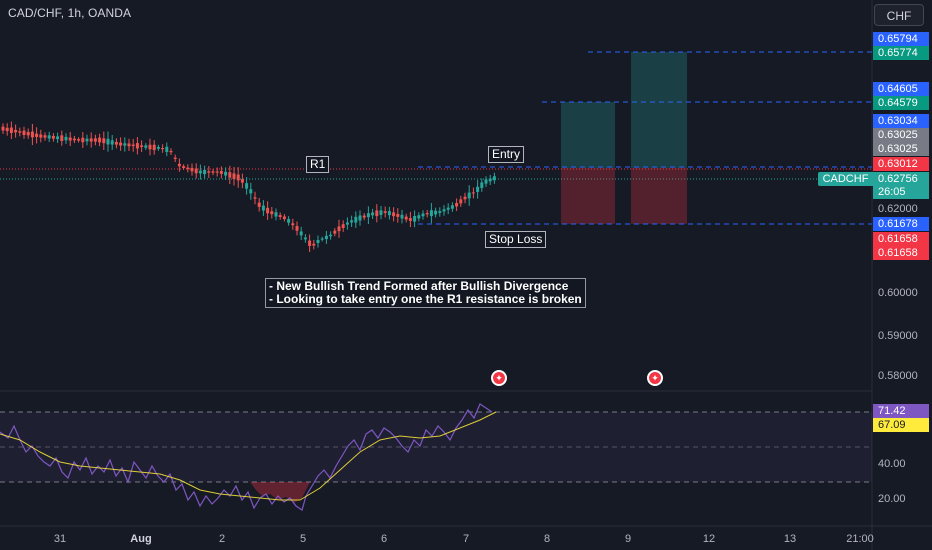  What do you see at coordinates (70, 13) in the screenshot?
I see `ticker-title: CAD/CHF, 1h, OANDA` at bounding box center [70, 13].